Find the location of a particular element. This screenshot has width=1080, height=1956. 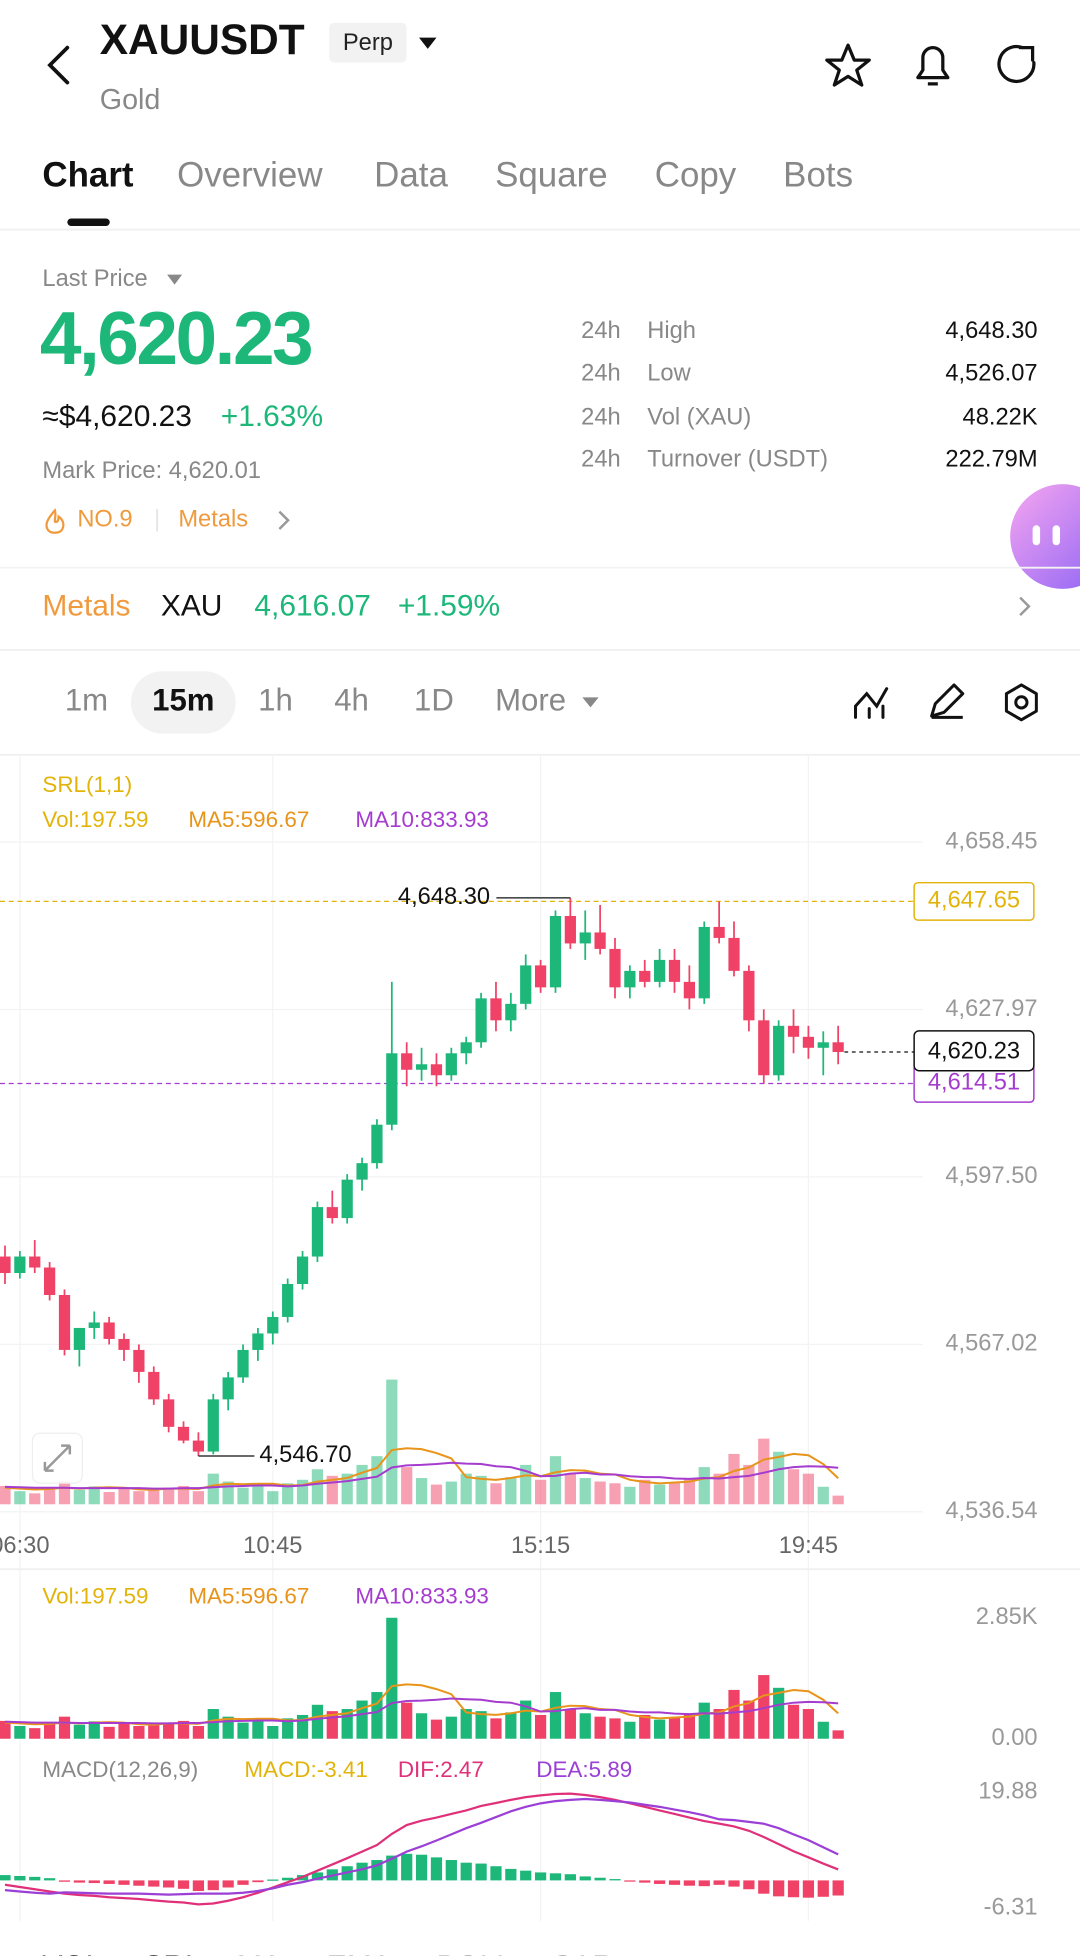

dea-line is located at coordinates (421, 1846).